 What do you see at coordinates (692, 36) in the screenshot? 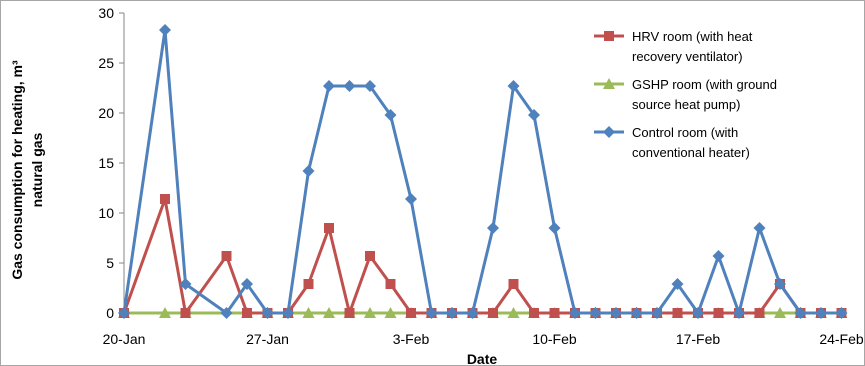
I see `legend-label: HRV room (with heat` at bounding box center [692, 36].